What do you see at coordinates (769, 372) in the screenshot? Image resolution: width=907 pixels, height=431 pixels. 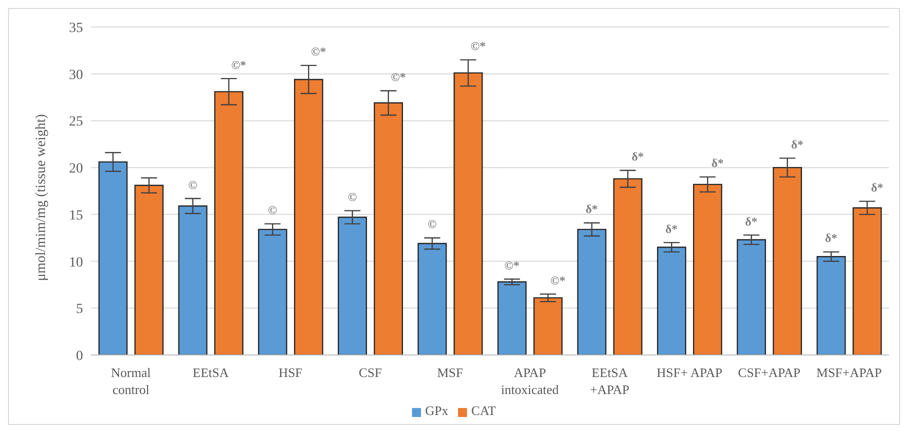 I see `x-tick-label: CSF+APAP` at bounding box center [769, 372].